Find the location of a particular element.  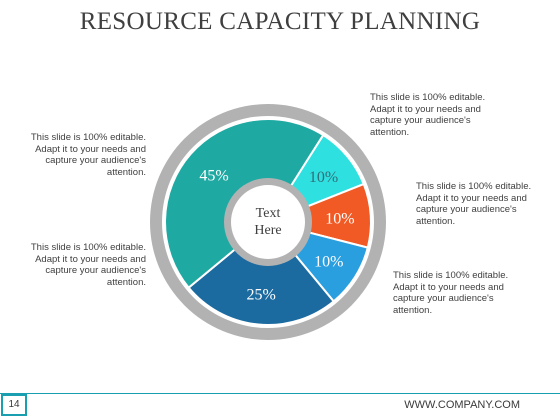

company-url: WWW.COMPANY.COM is located at coordinates (462, 405).